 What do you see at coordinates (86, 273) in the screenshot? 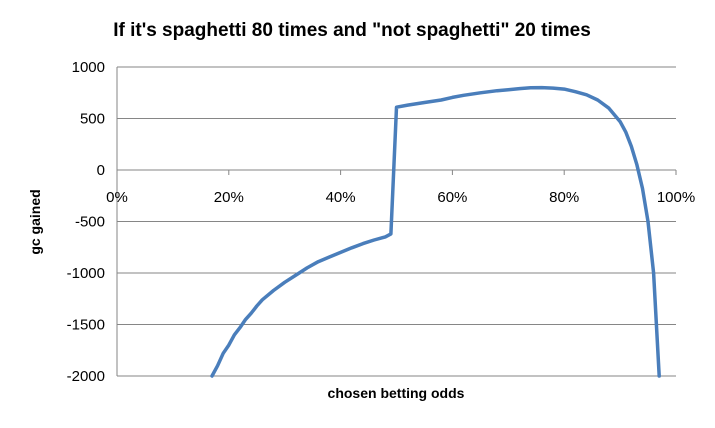
I see `y-tick-label: -1000` at bounding box center [86, 273].